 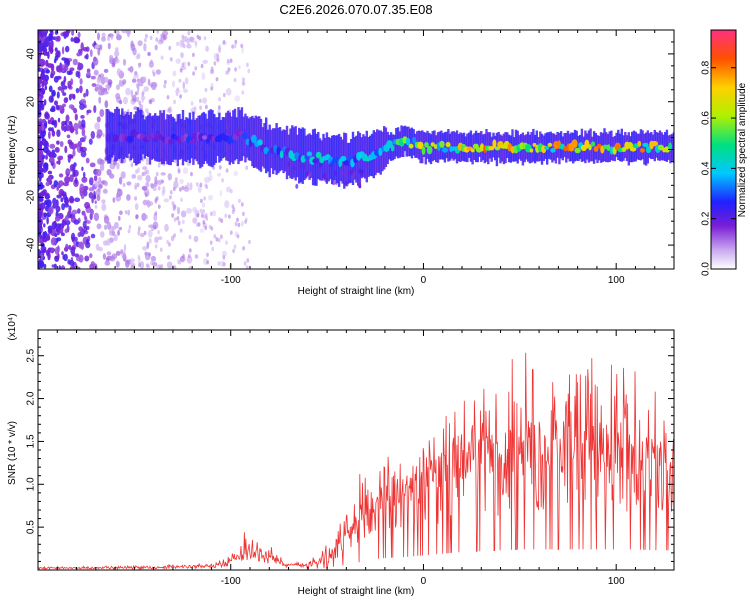 I want to click on x-tick-label: -100, so click(x=231, y=280).